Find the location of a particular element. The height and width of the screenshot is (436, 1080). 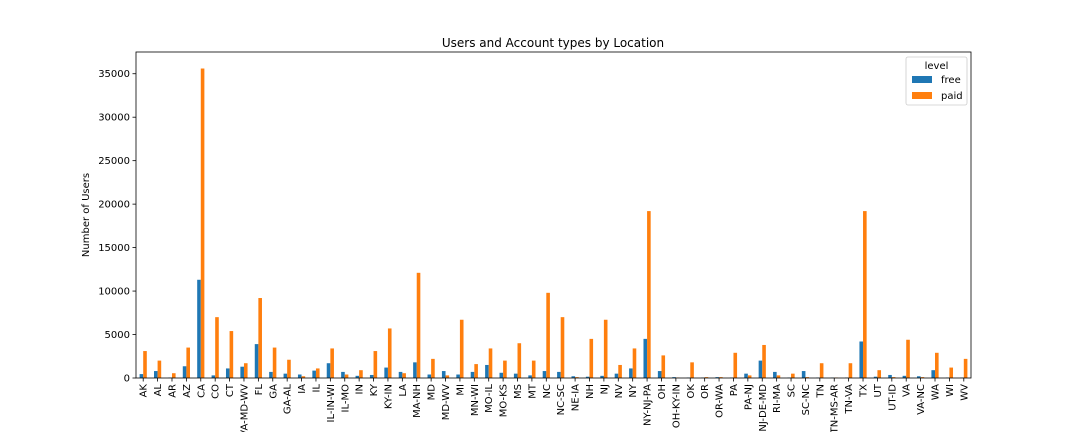

bar-paid-CO is located at coordinates (217, 347).